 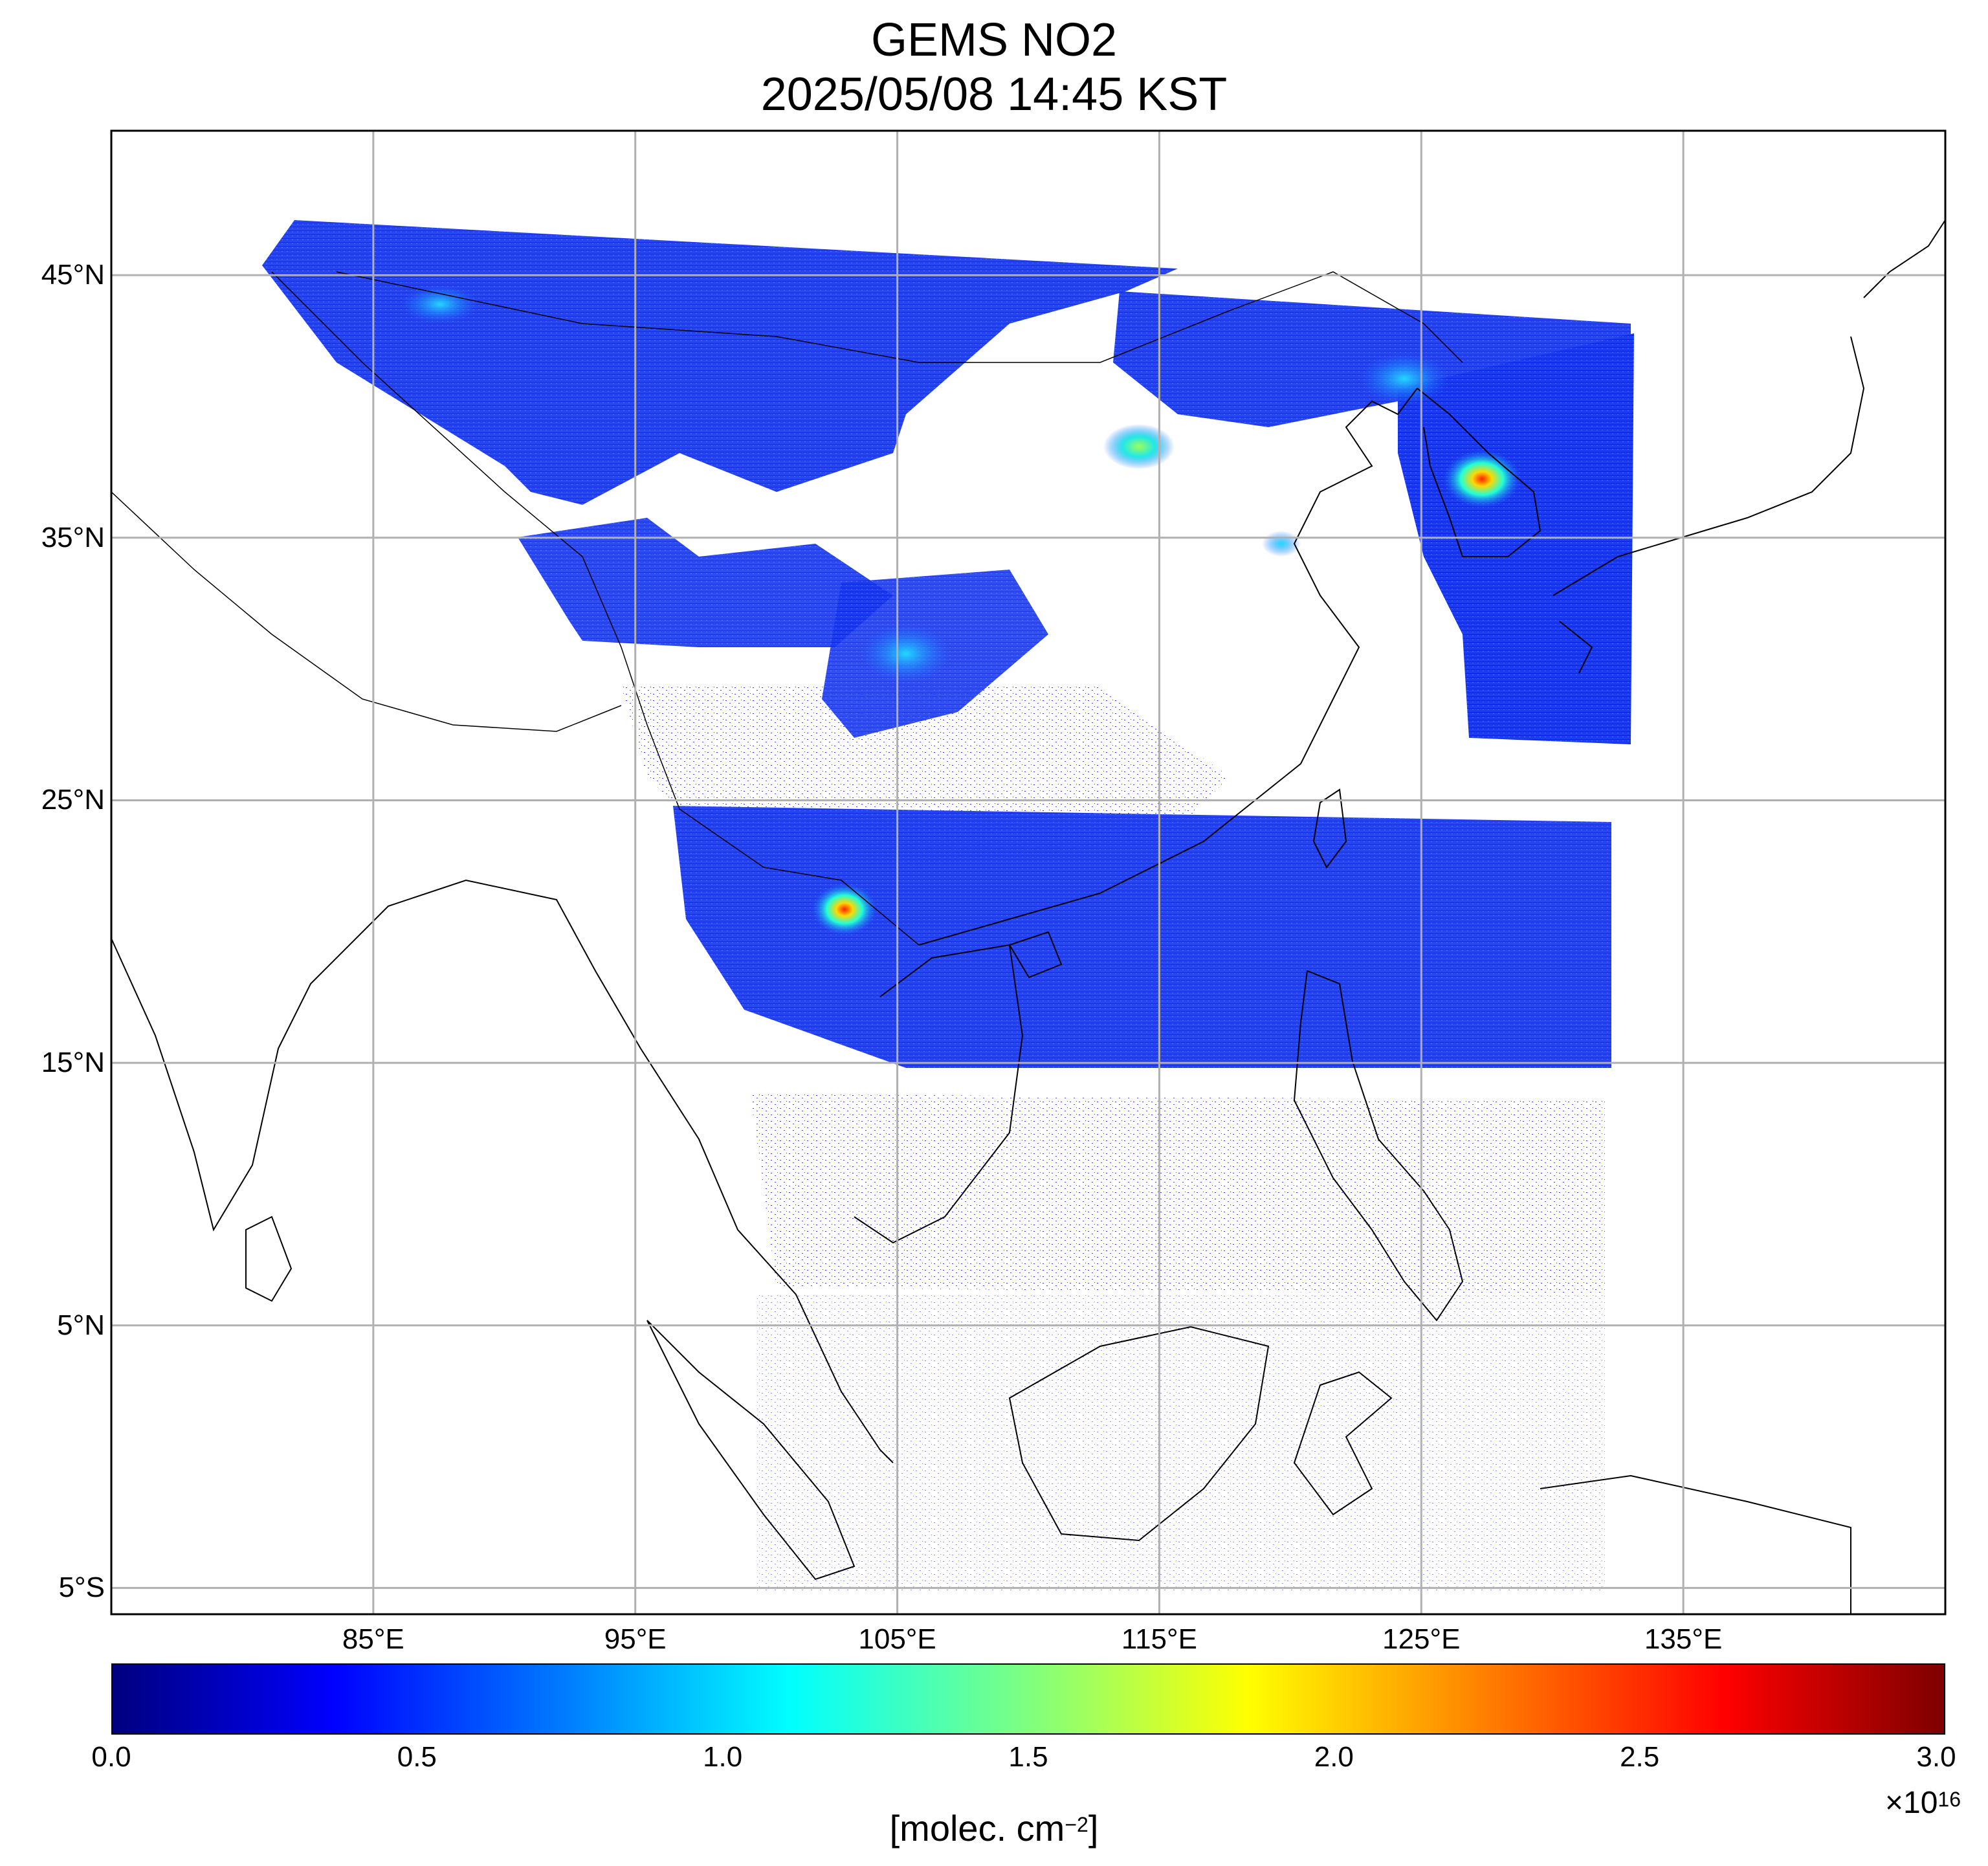 What do you see at coordinates (366, 611) in the screenshot?
I see `borders-india-himalaya` at bounding box center [366, 611].